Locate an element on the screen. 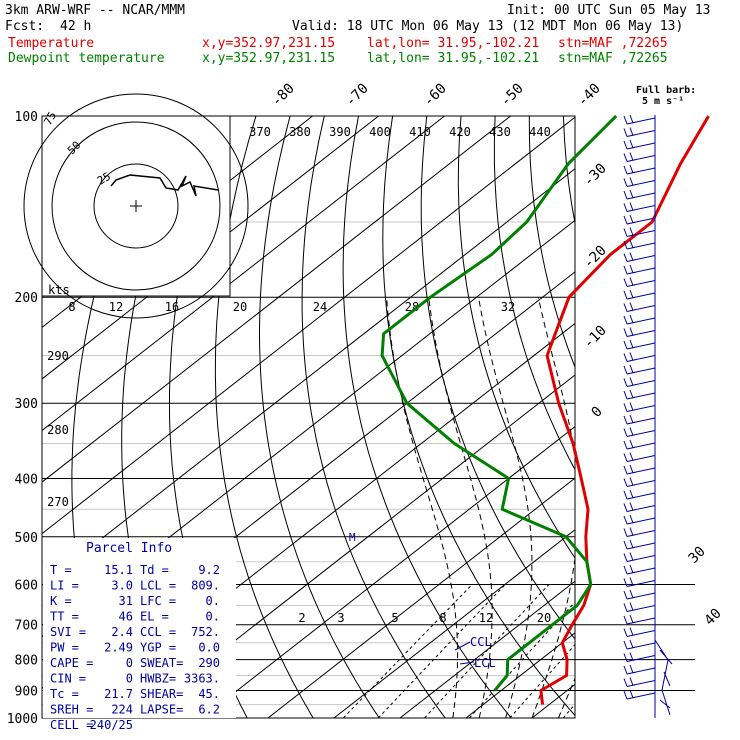  temperature-xy: x,y=352.97,231.15 is located at coordinates (269, 43).